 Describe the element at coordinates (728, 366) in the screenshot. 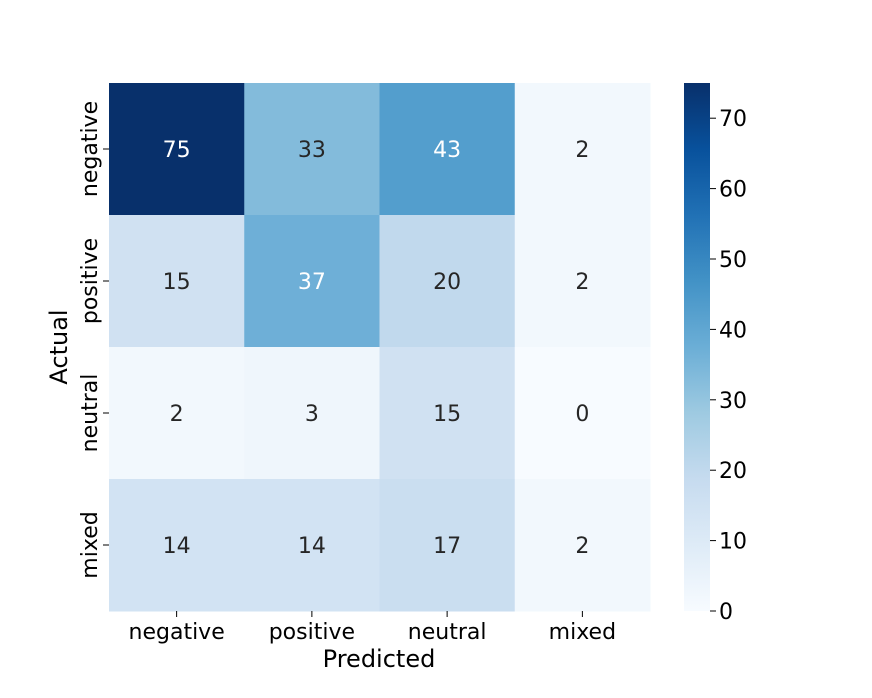

I see `colorbar-ticks: 0 10 20 30 40 50 60 70` at that location.